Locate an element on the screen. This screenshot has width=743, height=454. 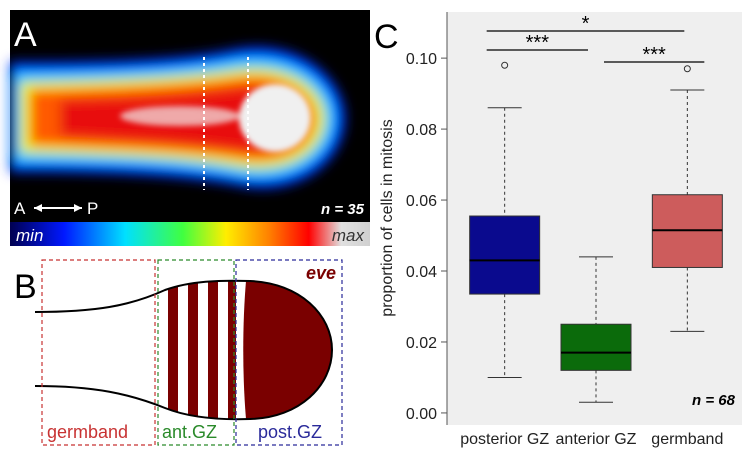
heatmap-core is located at coordinates (215, 118).